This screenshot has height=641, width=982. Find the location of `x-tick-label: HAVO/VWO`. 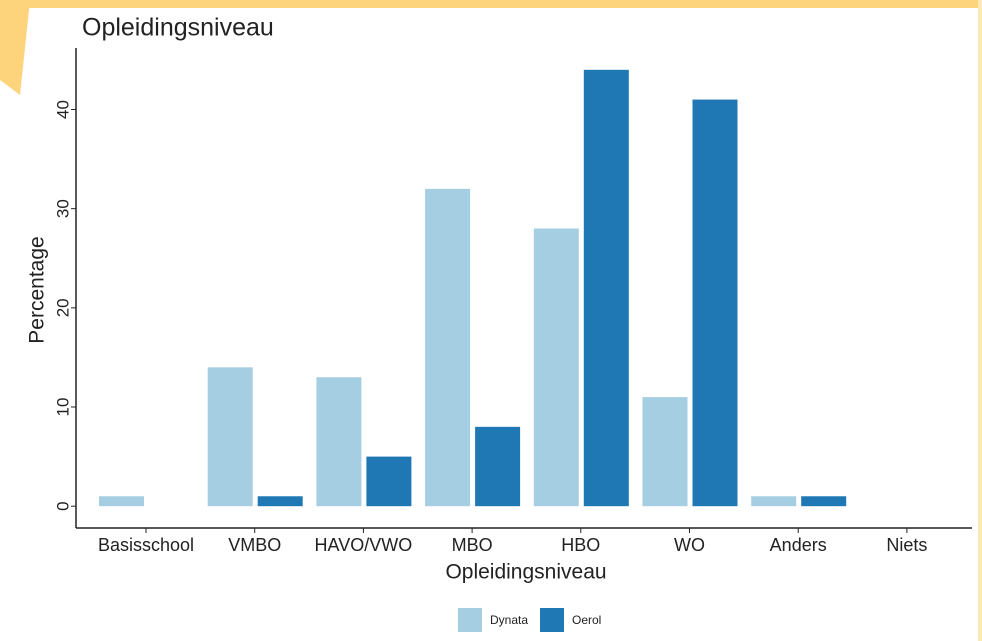

x-tick-label: HAVO/VWO is located at coordinates (364, 545).